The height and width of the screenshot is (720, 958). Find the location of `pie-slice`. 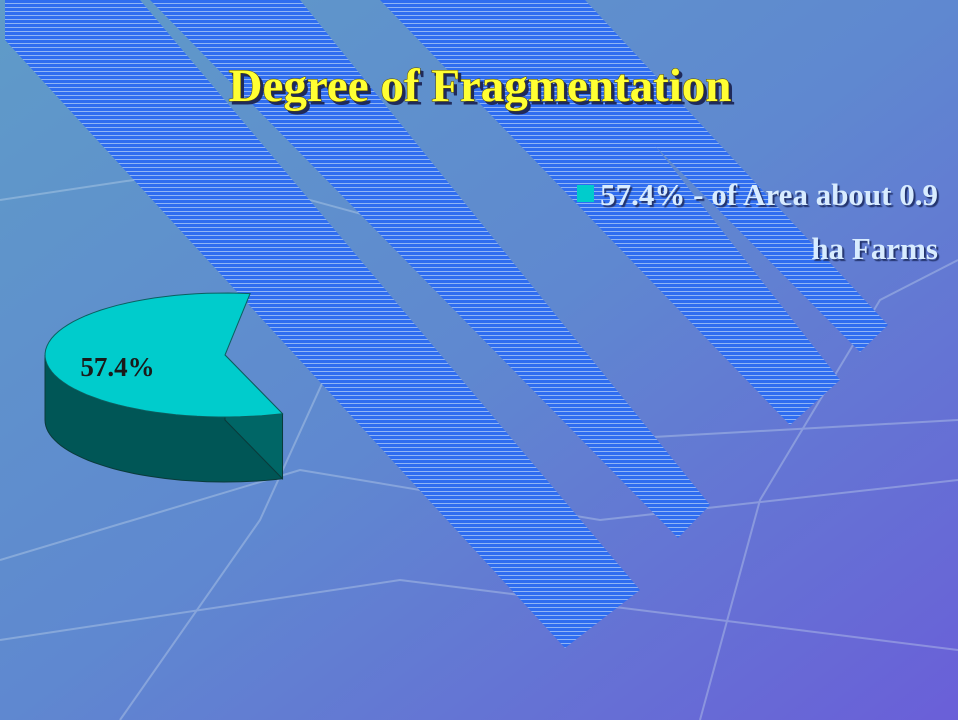

pie-slice is located at coordinates (164, 355).